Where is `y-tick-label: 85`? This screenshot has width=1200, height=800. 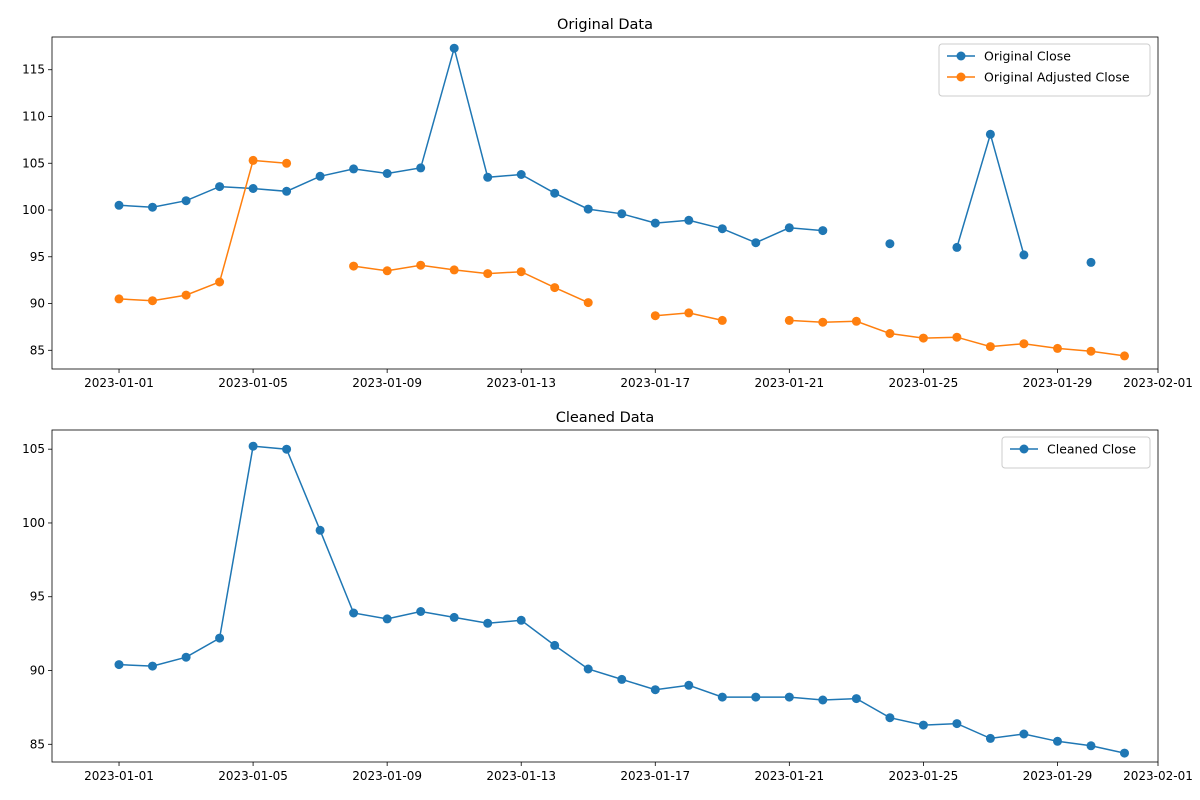
y-tick-label: 85 is located at coordinates (37, 350).